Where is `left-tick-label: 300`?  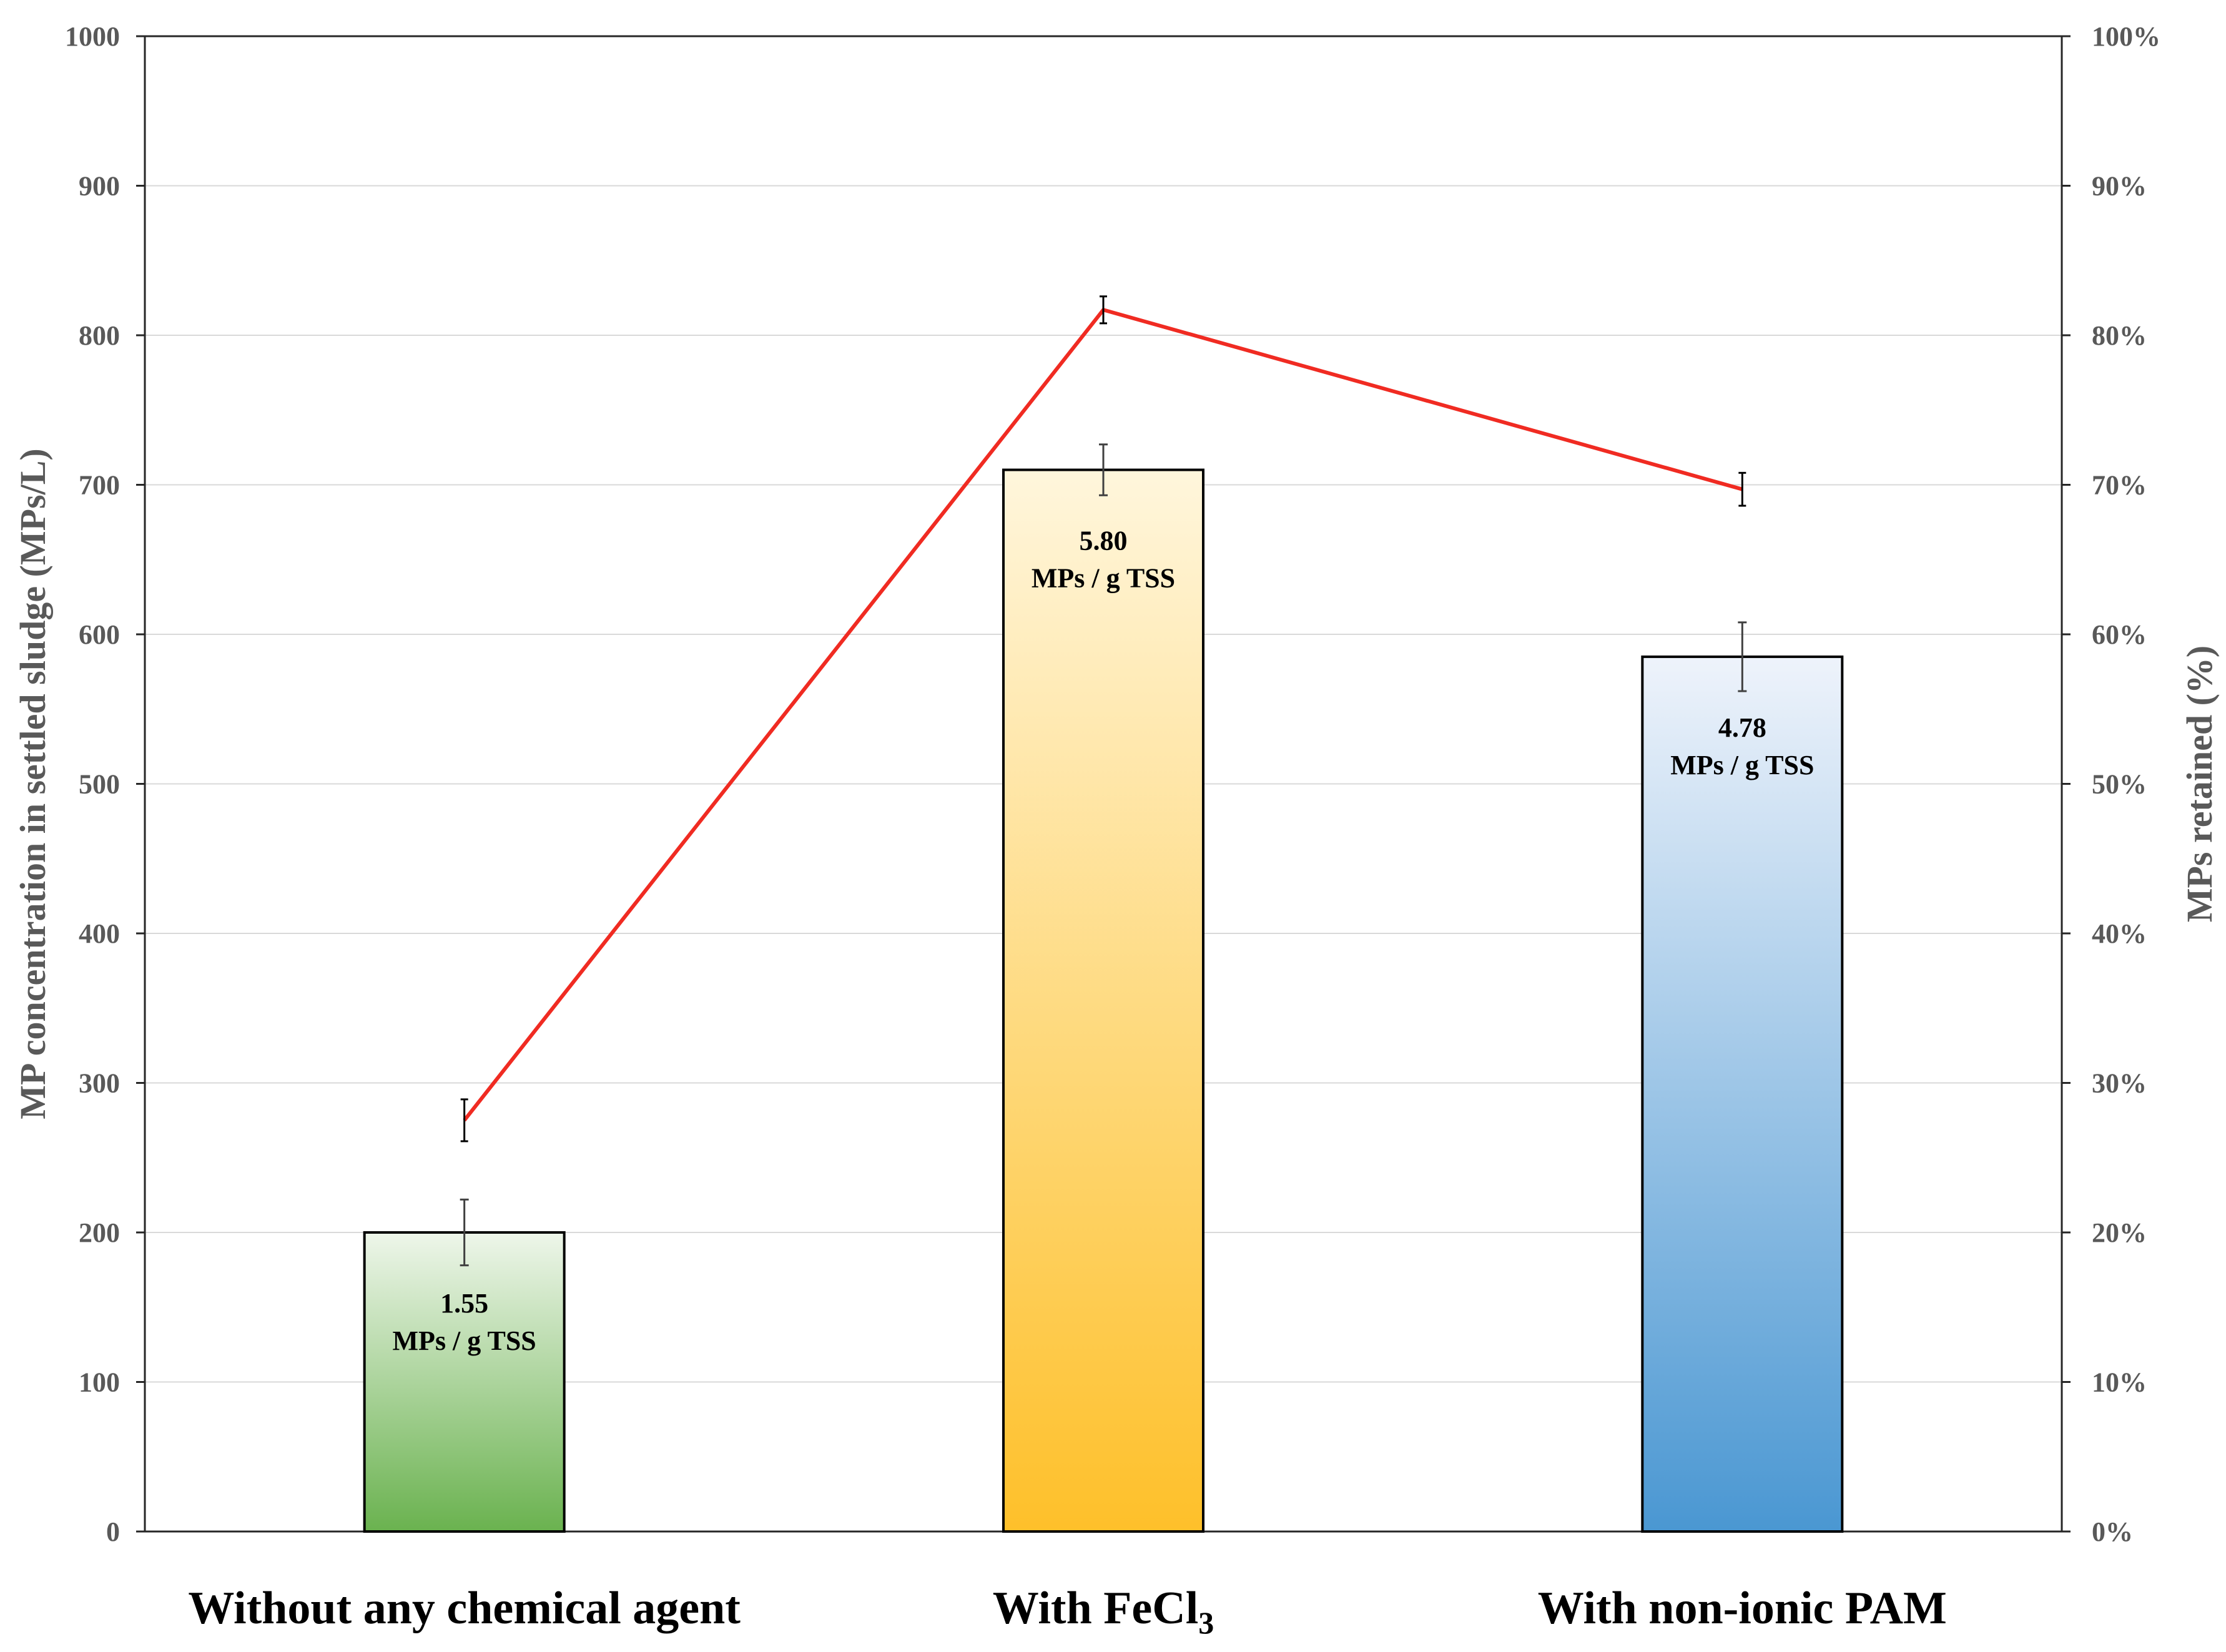 left-tick-label: 300 is located at coordinates (99, 1083).